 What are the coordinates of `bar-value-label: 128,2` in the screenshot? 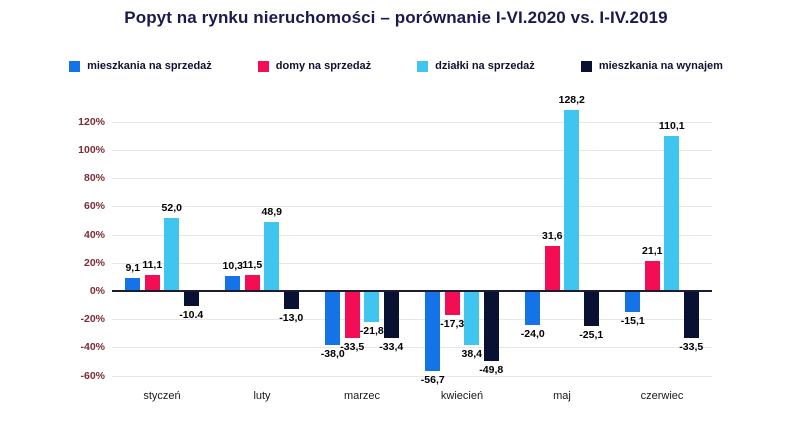 It's located at (571, 100).